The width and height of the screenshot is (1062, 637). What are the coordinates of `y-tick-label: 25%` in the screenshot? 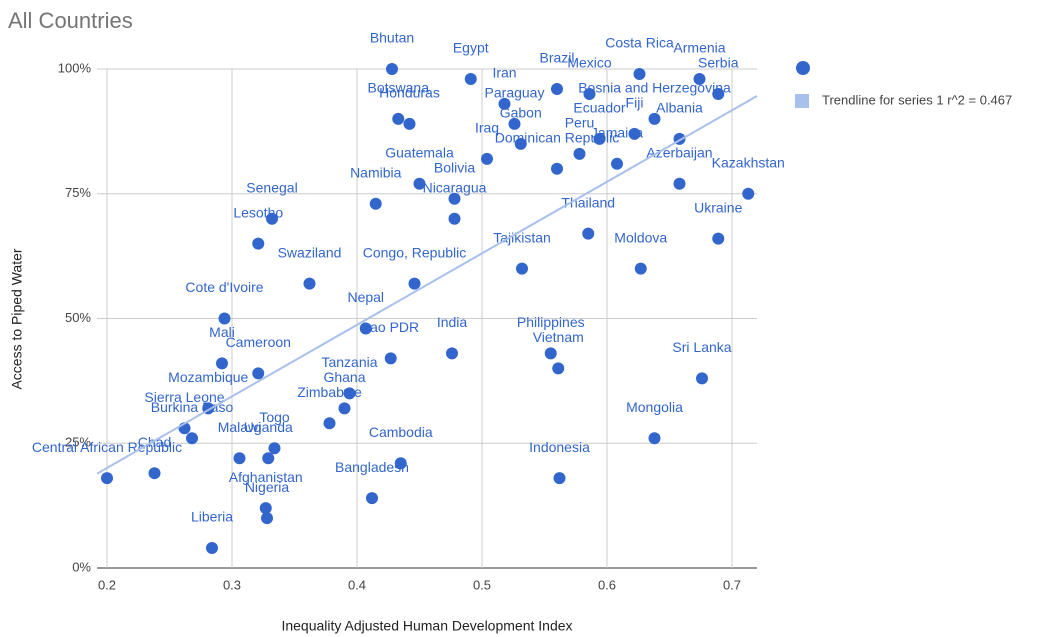 It's located at (78, 442).